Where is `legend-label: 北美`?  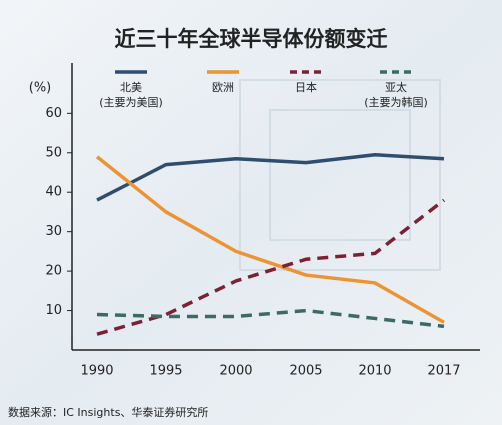
legend-label: 北美 is located at coordinates (131, 87).